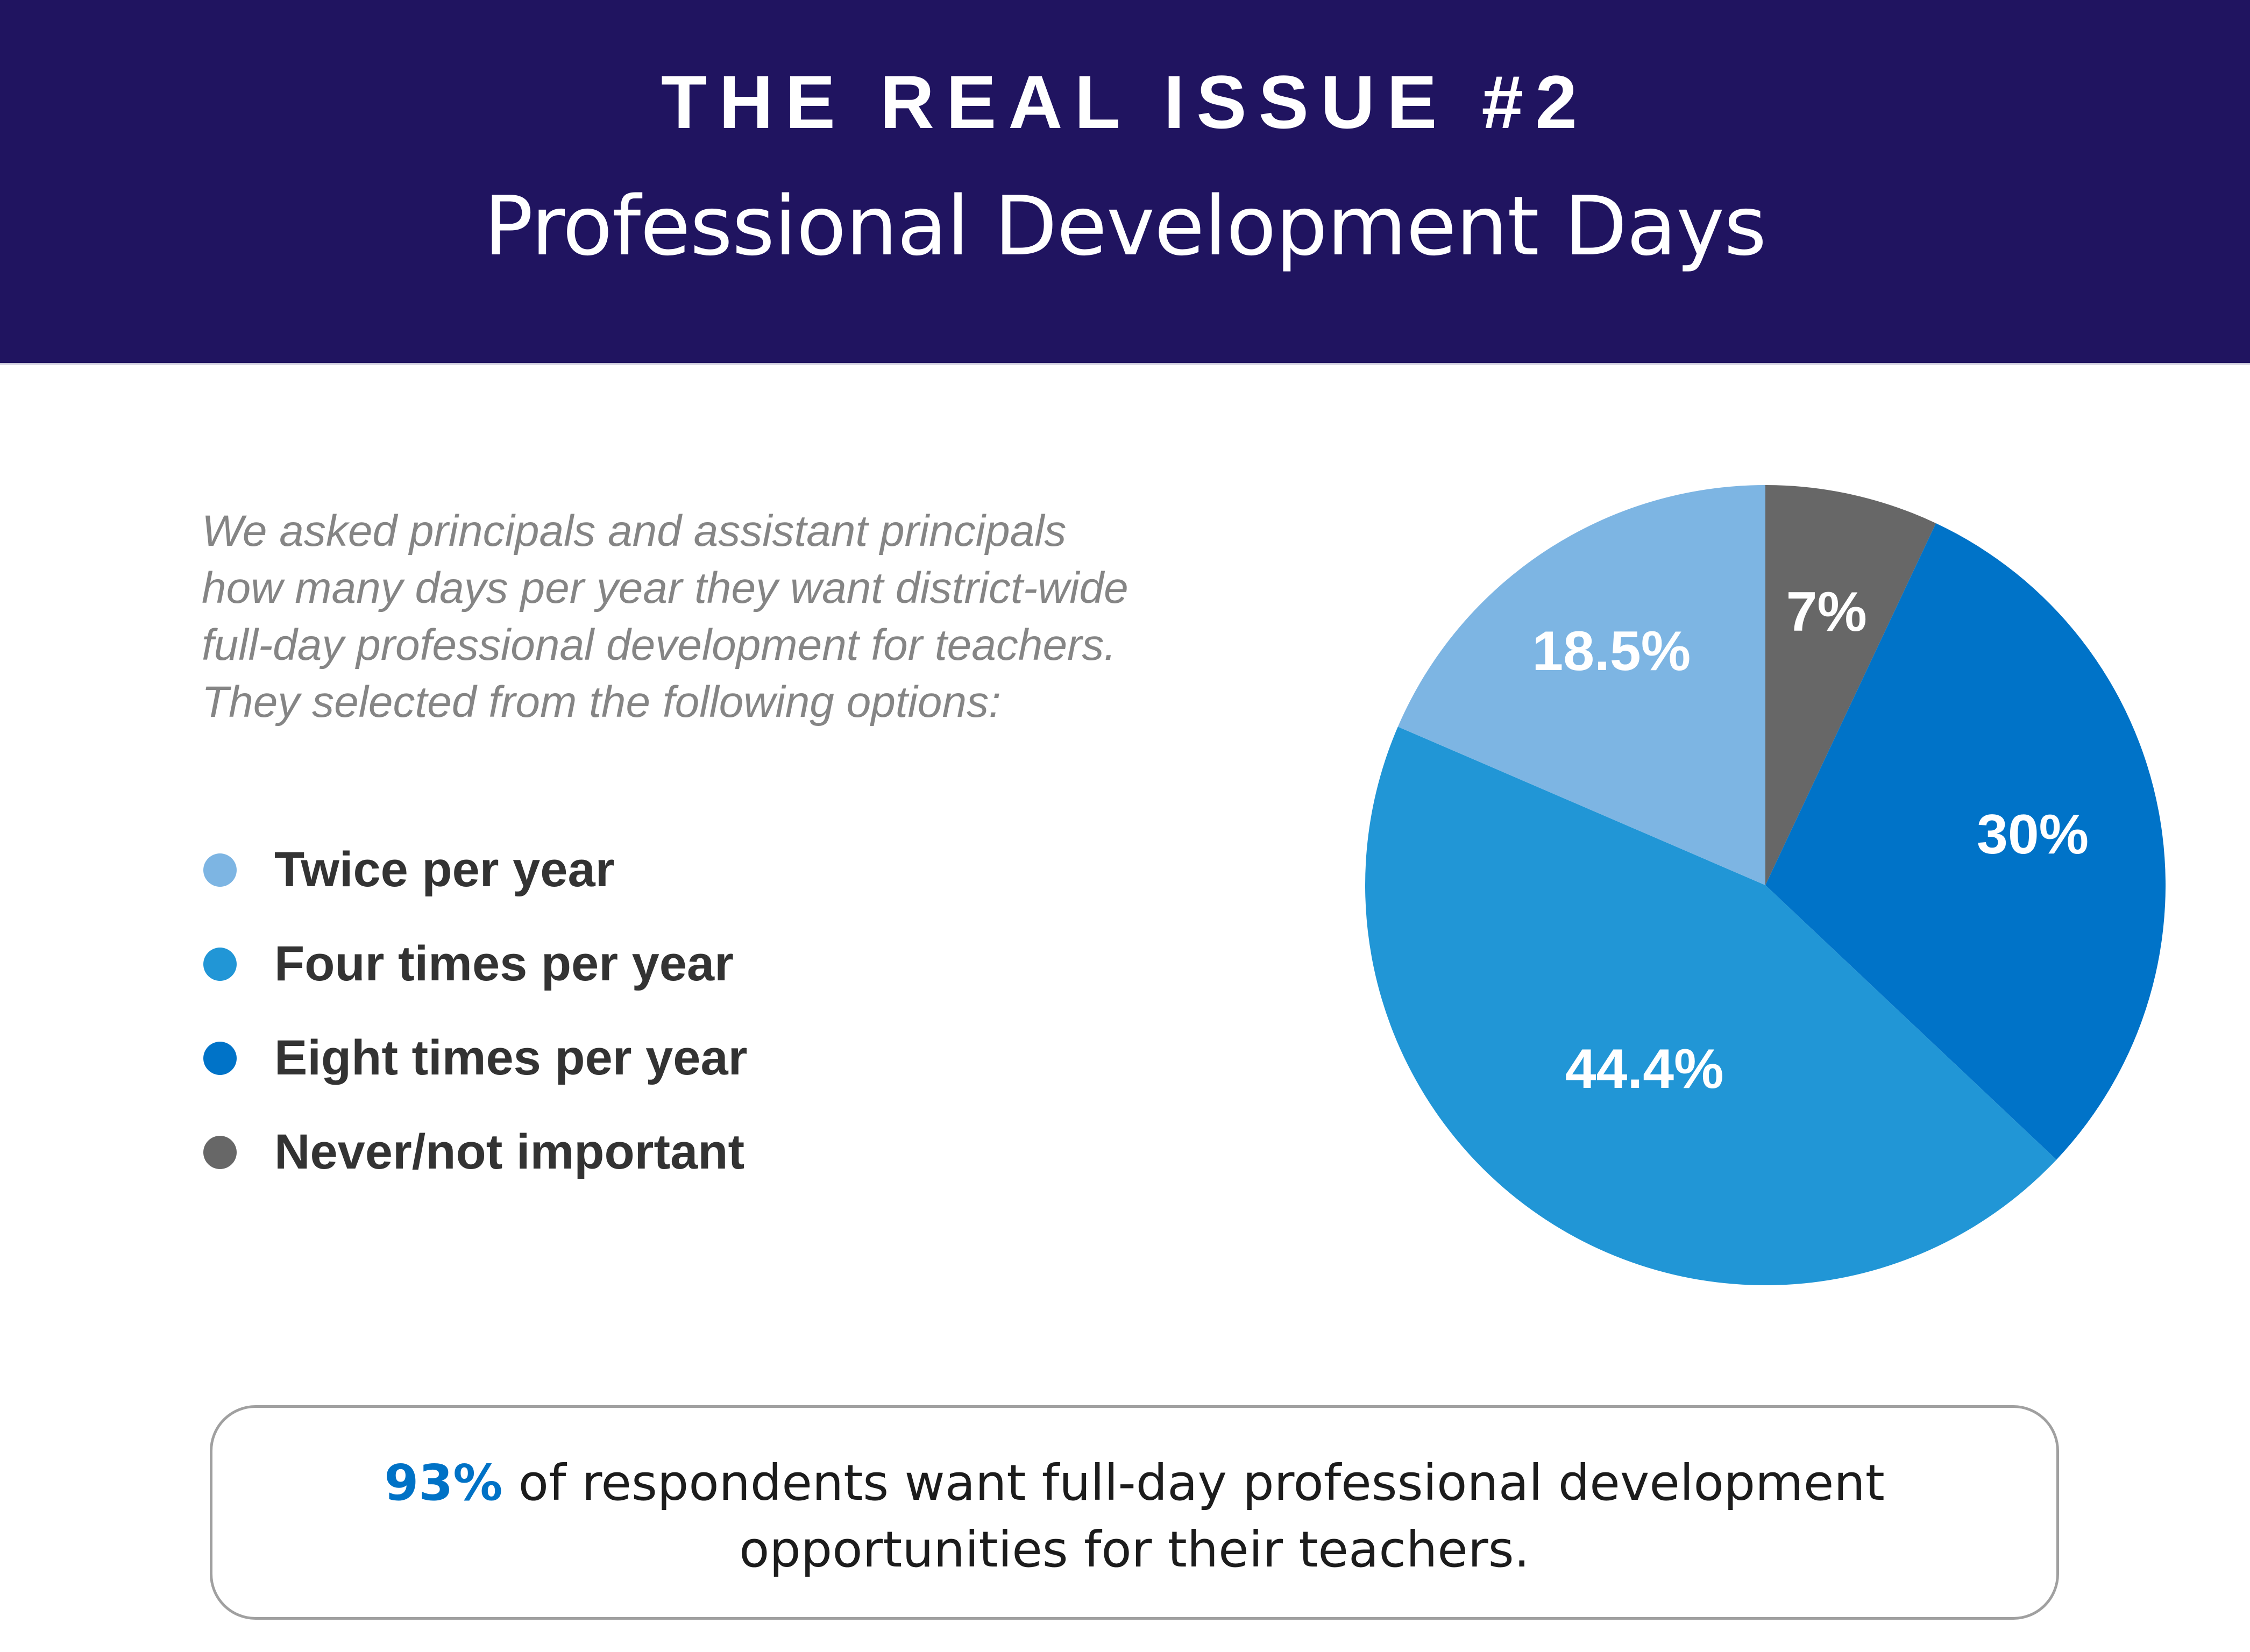  Describe the element at coordinates (1711, 1006) in the screenshot. I see `pie-slice-four-times-per-year` at that location.